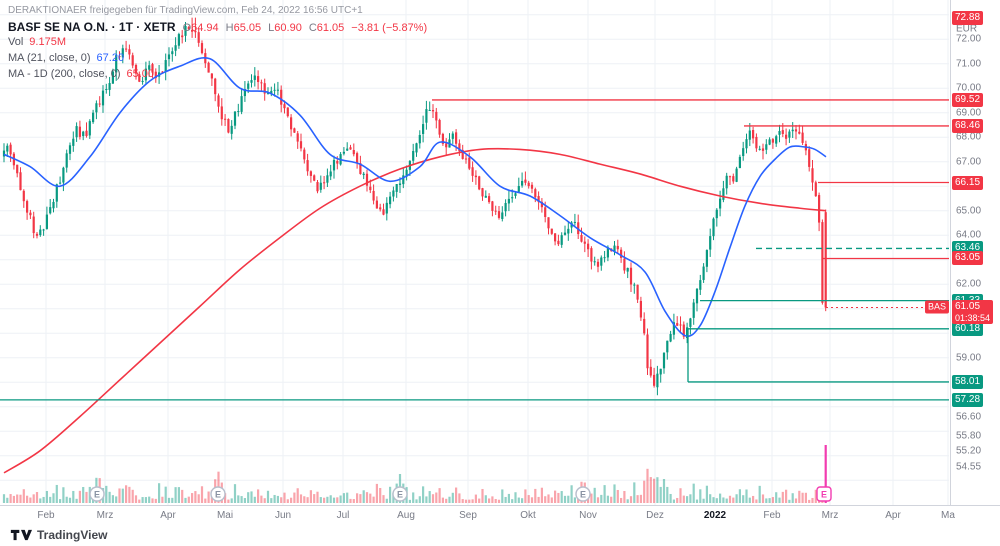 The image size is (1000, 546). I want to click on price-axis-tick: 67.00, so click(969, 162).